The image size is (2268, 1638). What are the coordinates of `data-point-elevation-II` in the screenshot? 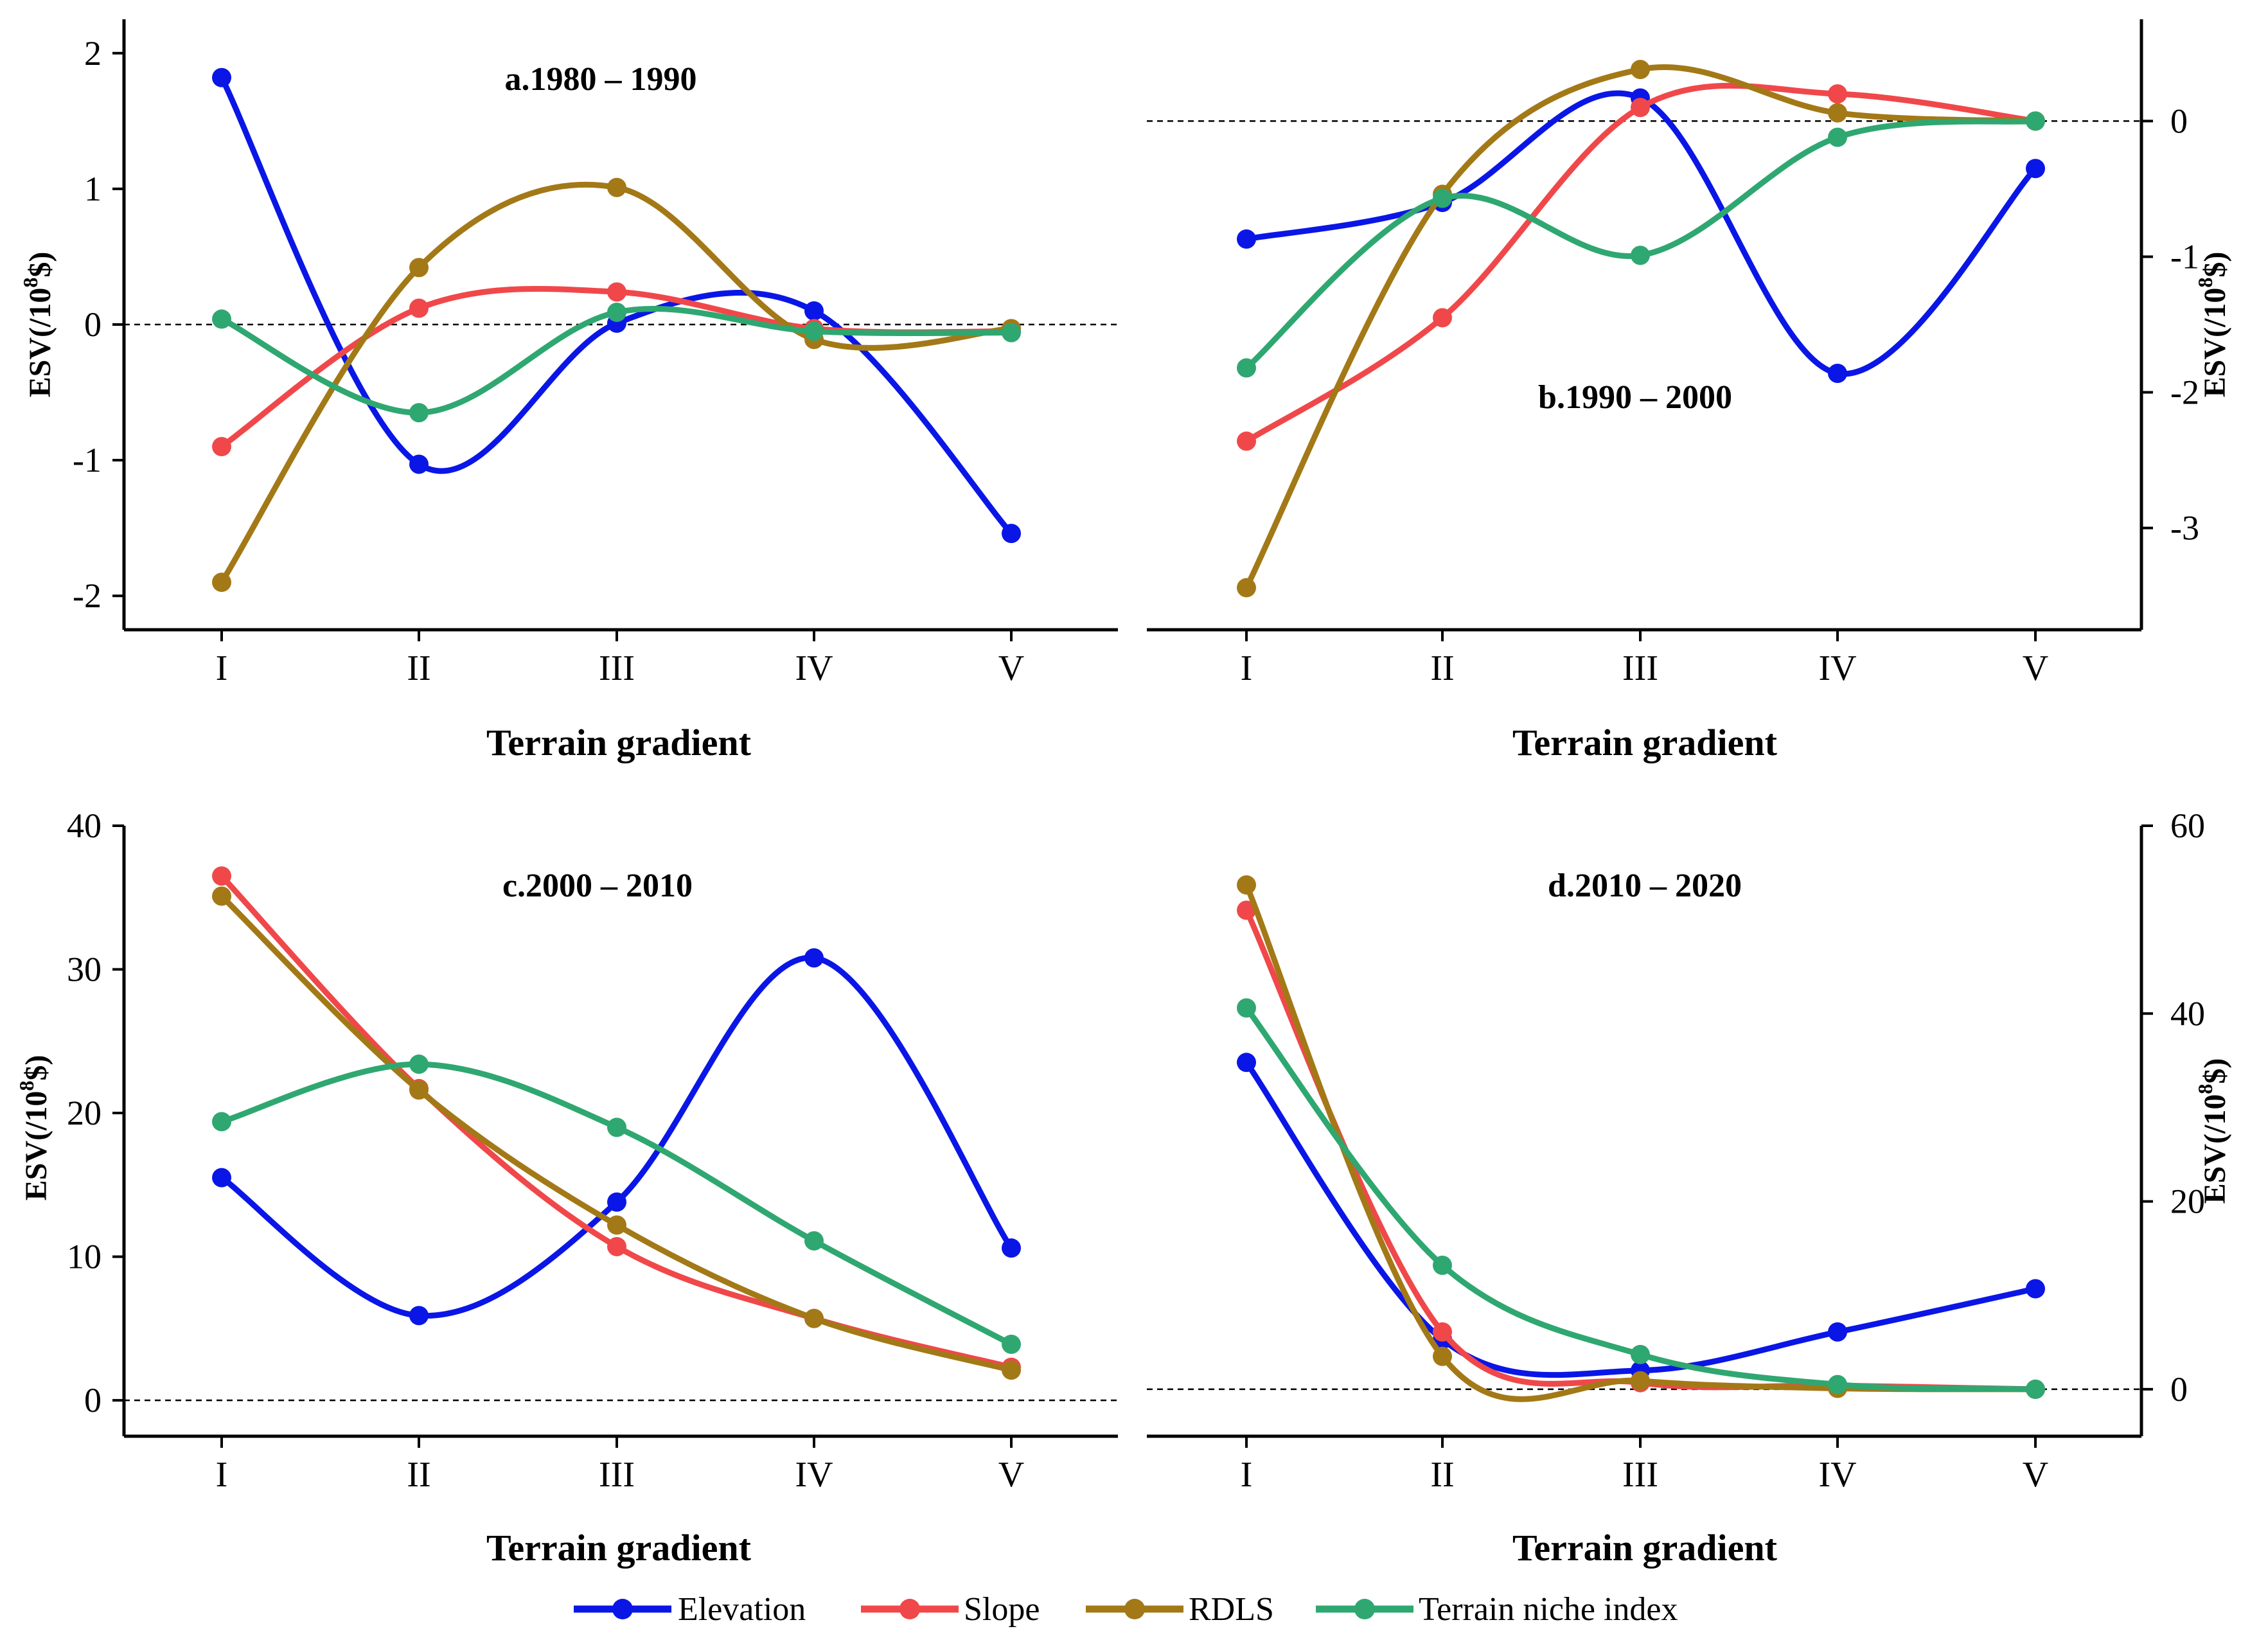 It's located at (419, 464).